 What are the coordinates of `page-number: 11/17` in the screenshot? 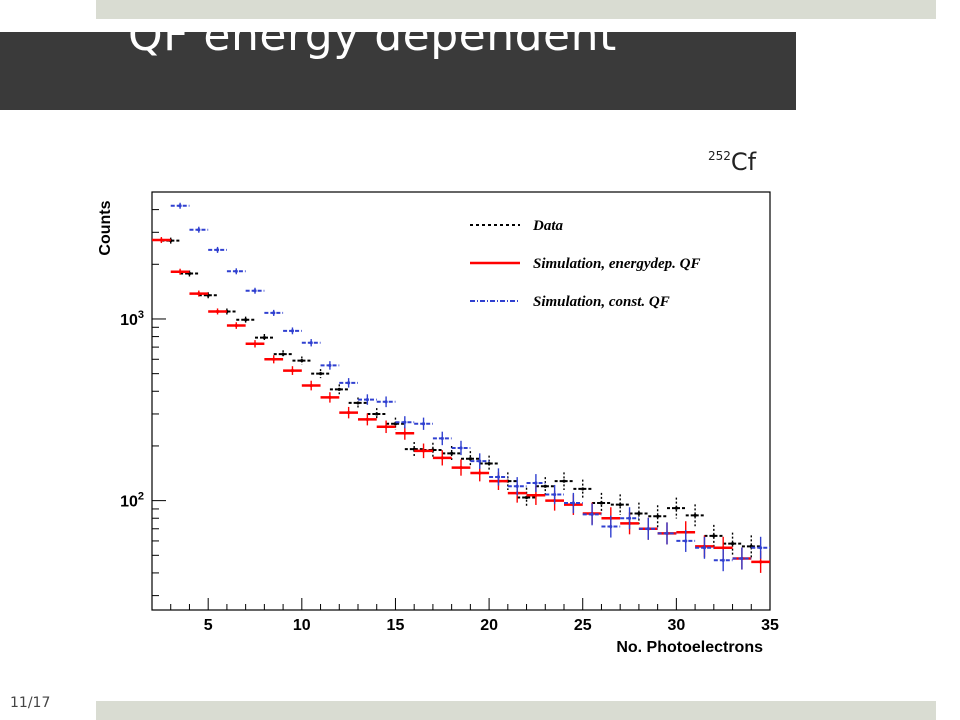 It's located at (30, 703).